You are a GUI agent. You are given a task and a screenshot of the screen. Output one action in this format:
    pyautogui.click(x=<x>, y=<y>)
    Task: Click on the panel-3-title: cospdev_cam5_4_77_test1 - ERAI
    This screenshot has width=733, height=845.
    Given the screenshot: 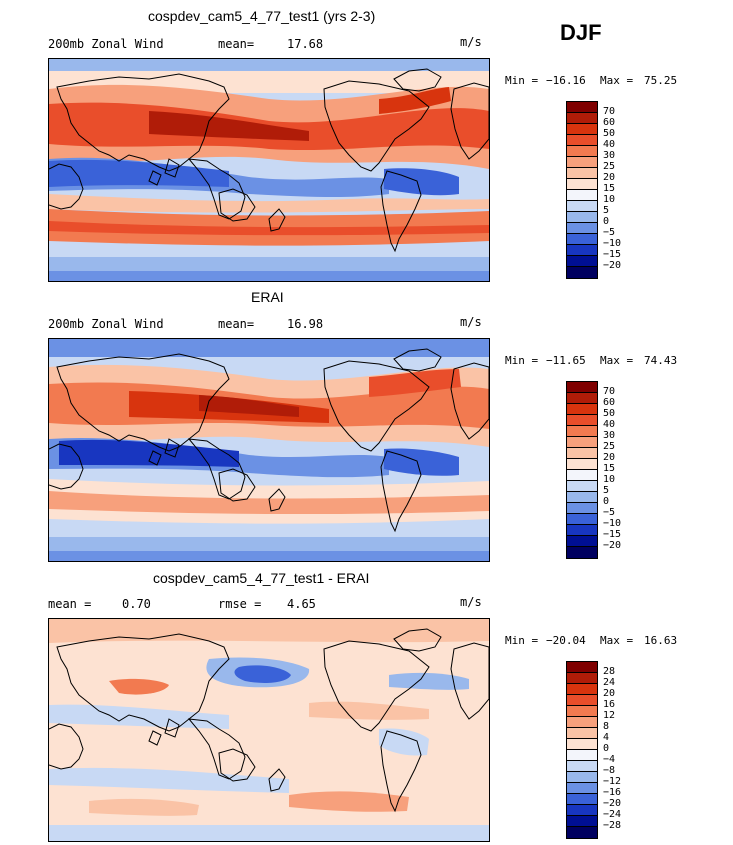 What is the action you would take?
    pyautogui.click(x=261, y=578)
    